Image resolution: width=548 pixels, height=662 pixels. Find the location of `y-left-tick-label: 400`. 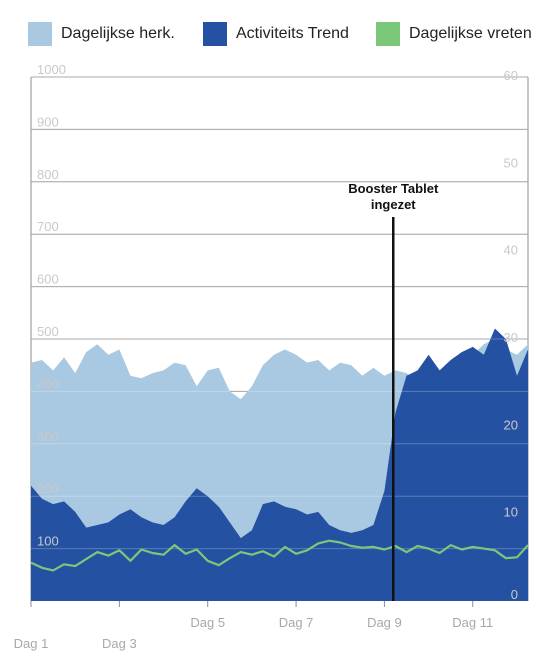

y-left-tick-label: 400 is located at coordinates (48, 383).